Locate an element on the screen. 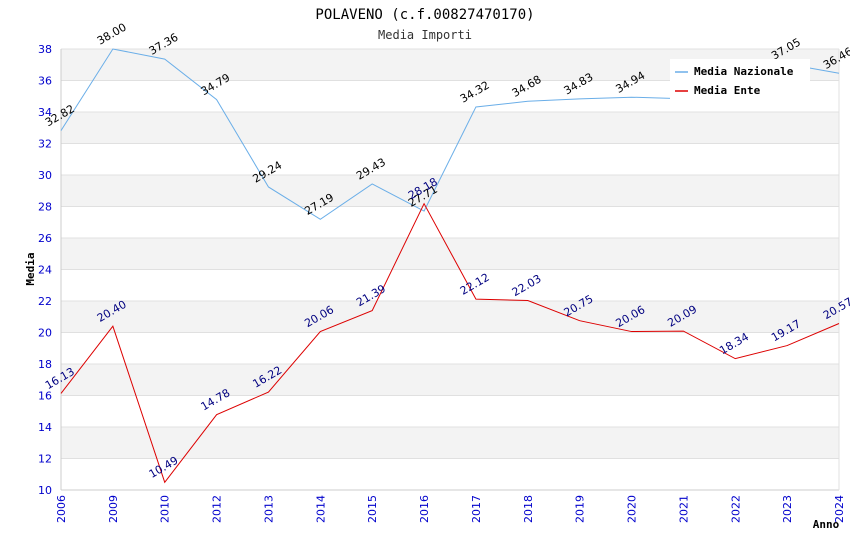 Image resolution: width=850 pixels, height=550 pixels. y-tick-label: 24 is located at coordinates (45, 270).